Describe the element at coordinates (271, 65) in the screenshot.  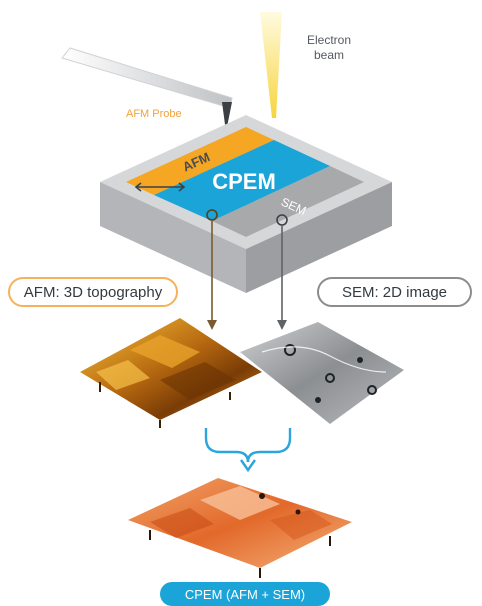
I see `electron-beam` at that location.